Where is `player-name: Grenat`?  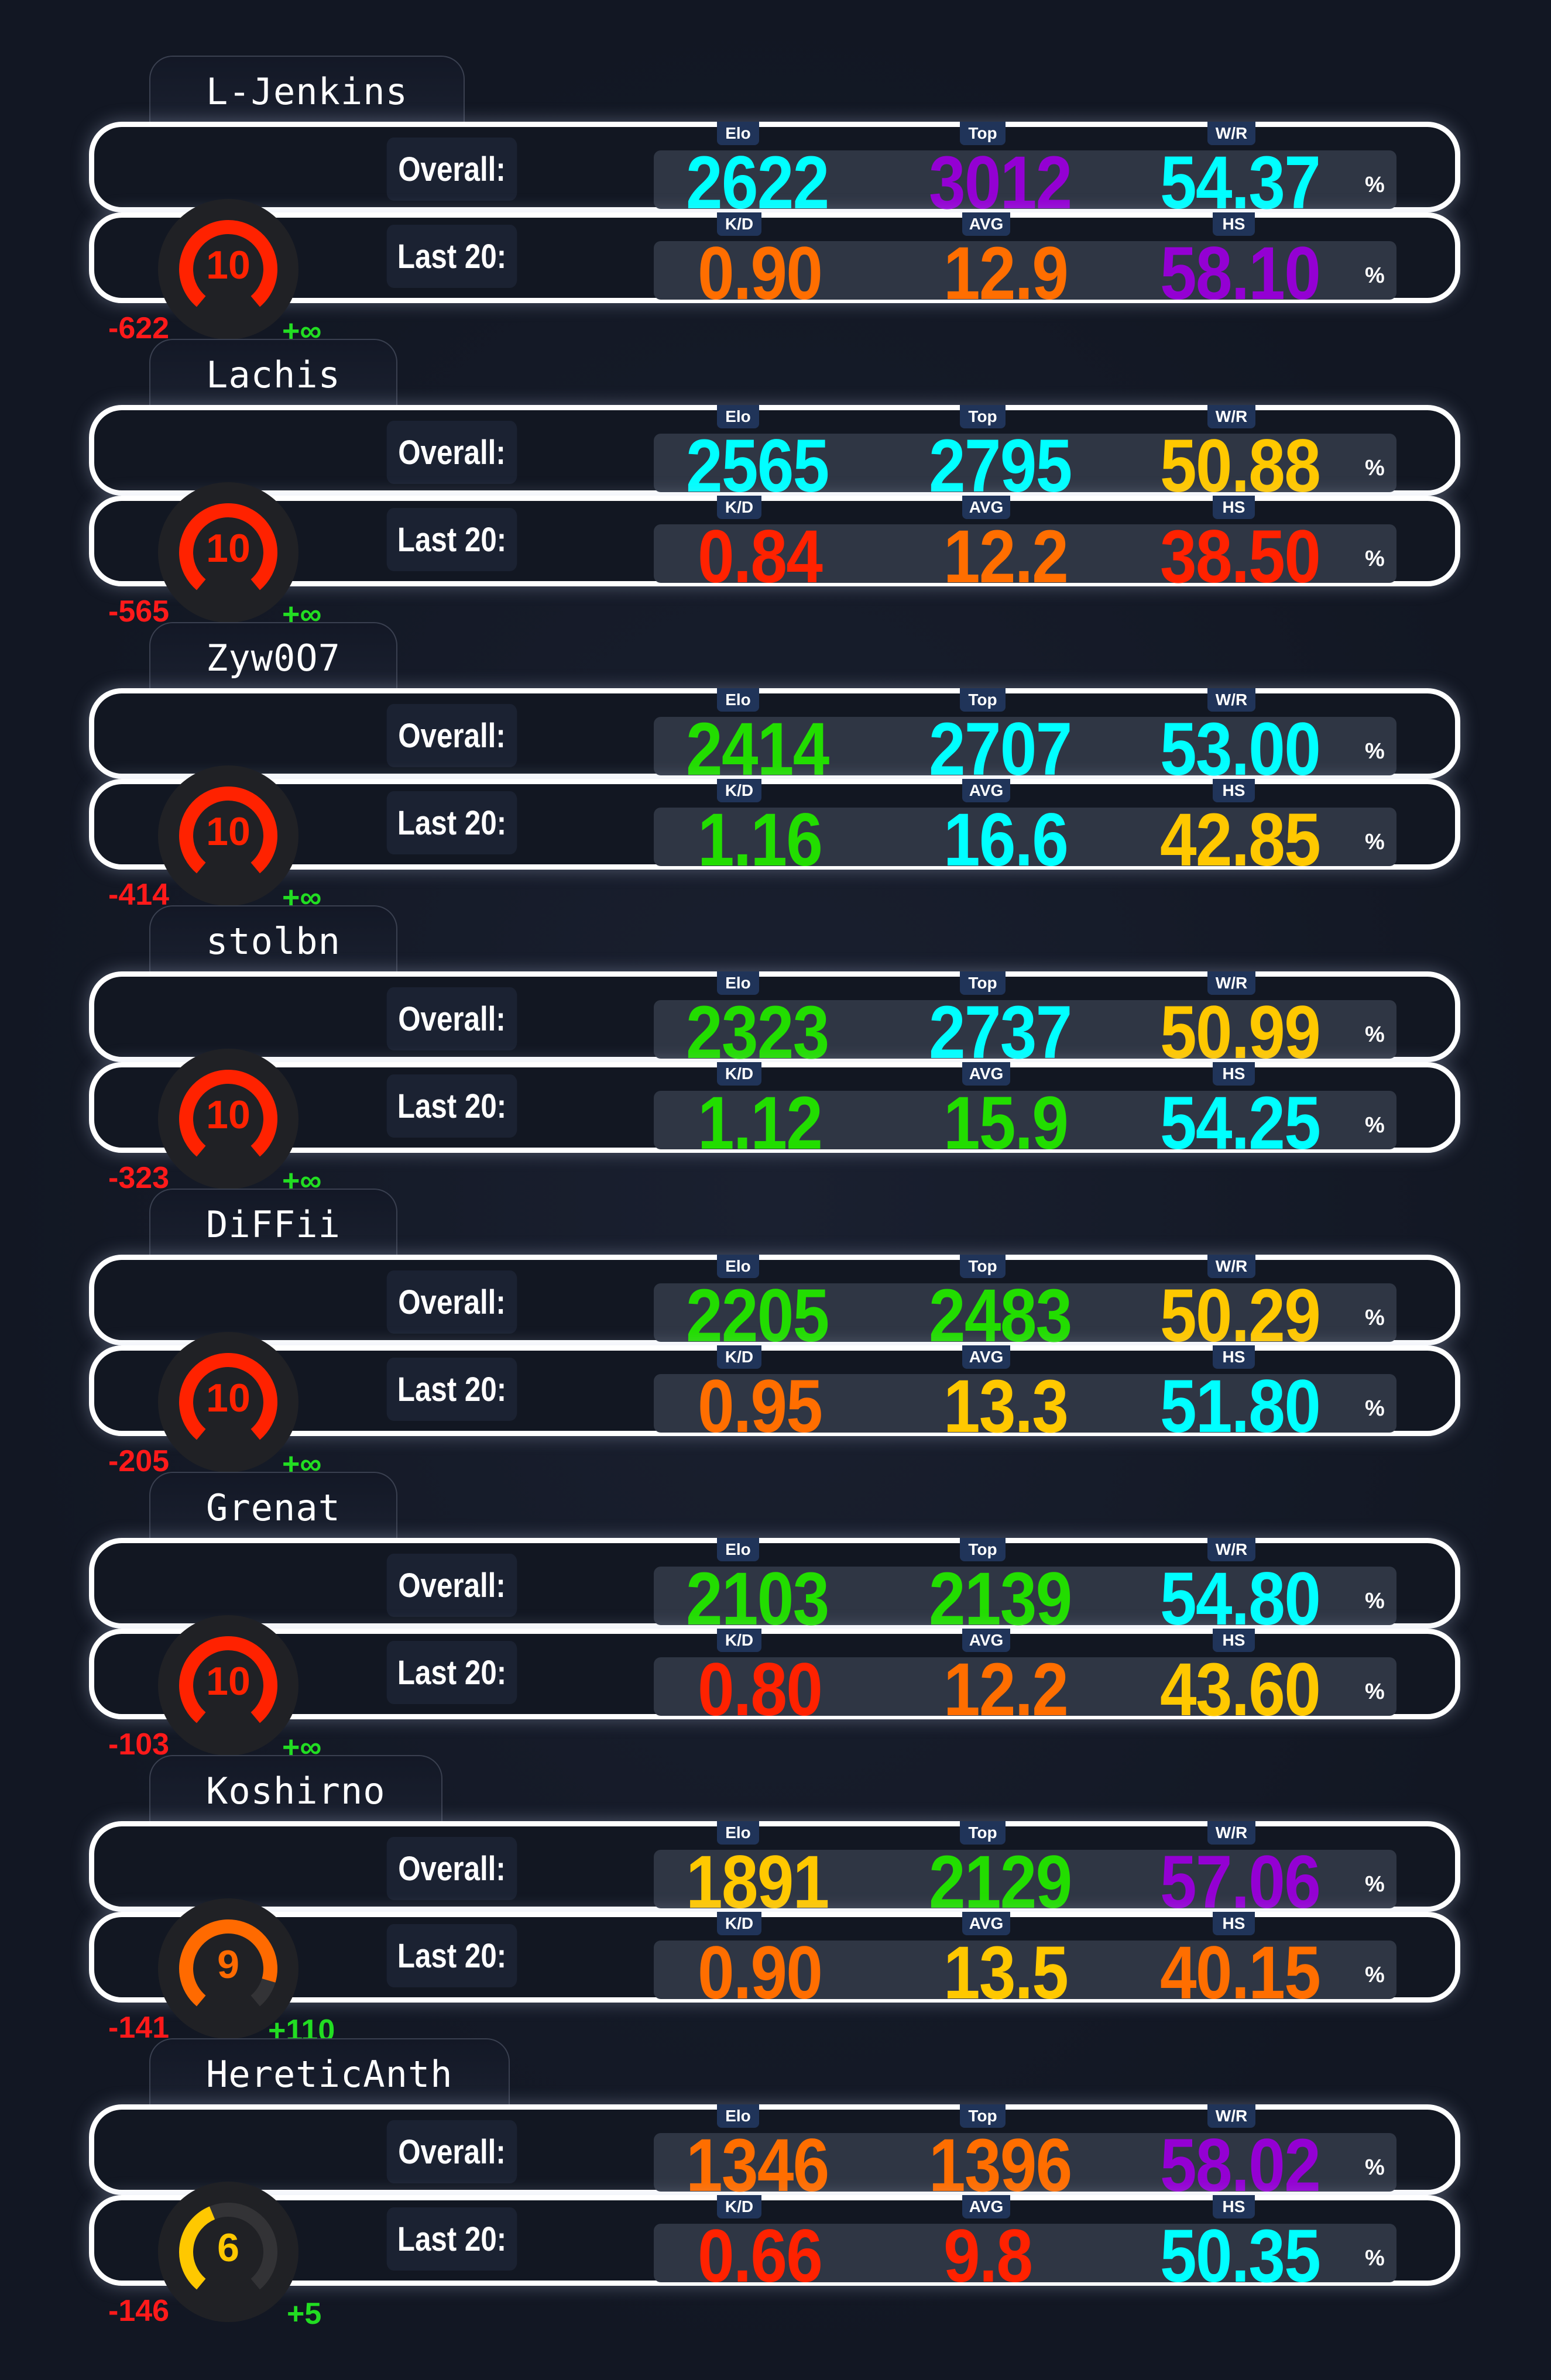 player-name: Grenat is located at coordinates (273, 1507).